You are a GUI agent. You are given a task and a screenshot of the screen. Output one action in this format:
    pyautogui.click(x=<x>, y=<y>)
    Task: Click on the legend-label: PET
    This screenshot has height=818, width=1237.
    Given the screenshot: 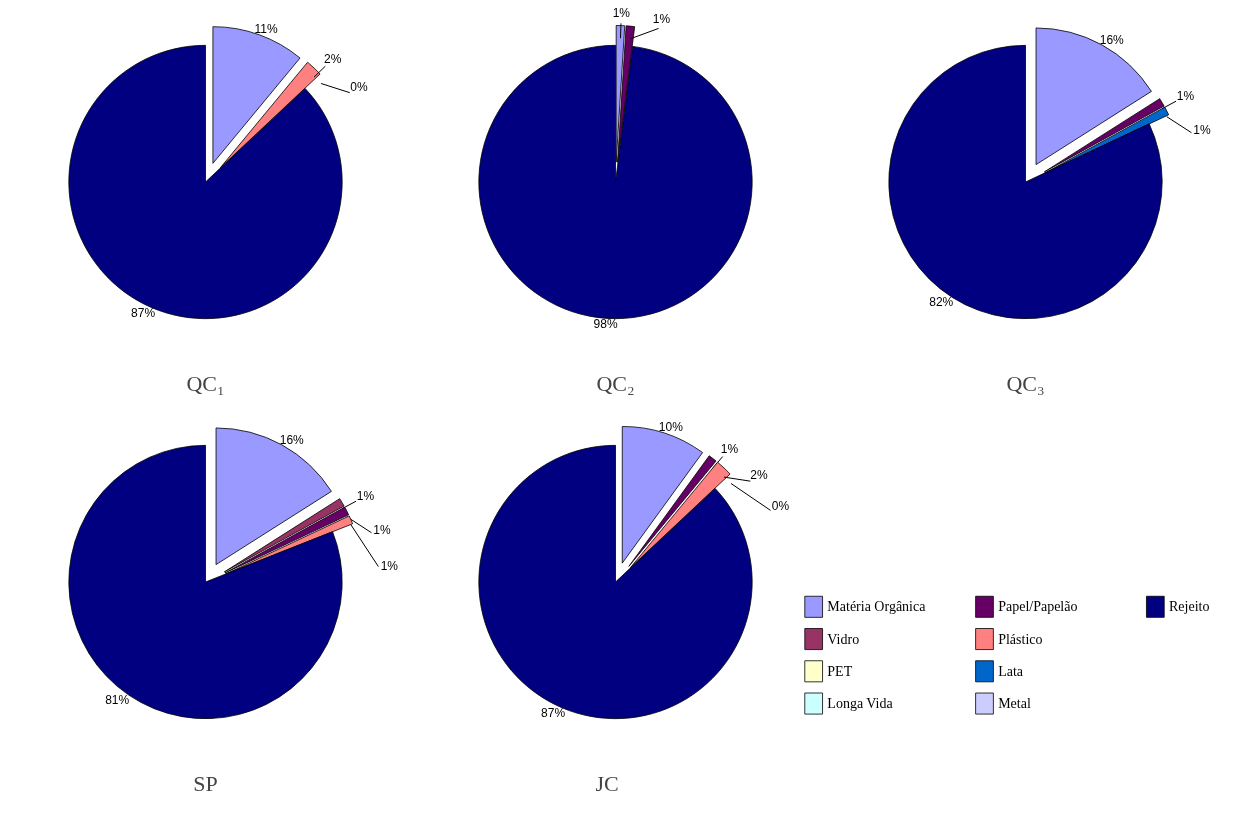 What is the action you would take?
    pyautogui.click(x=840, y=671)
    